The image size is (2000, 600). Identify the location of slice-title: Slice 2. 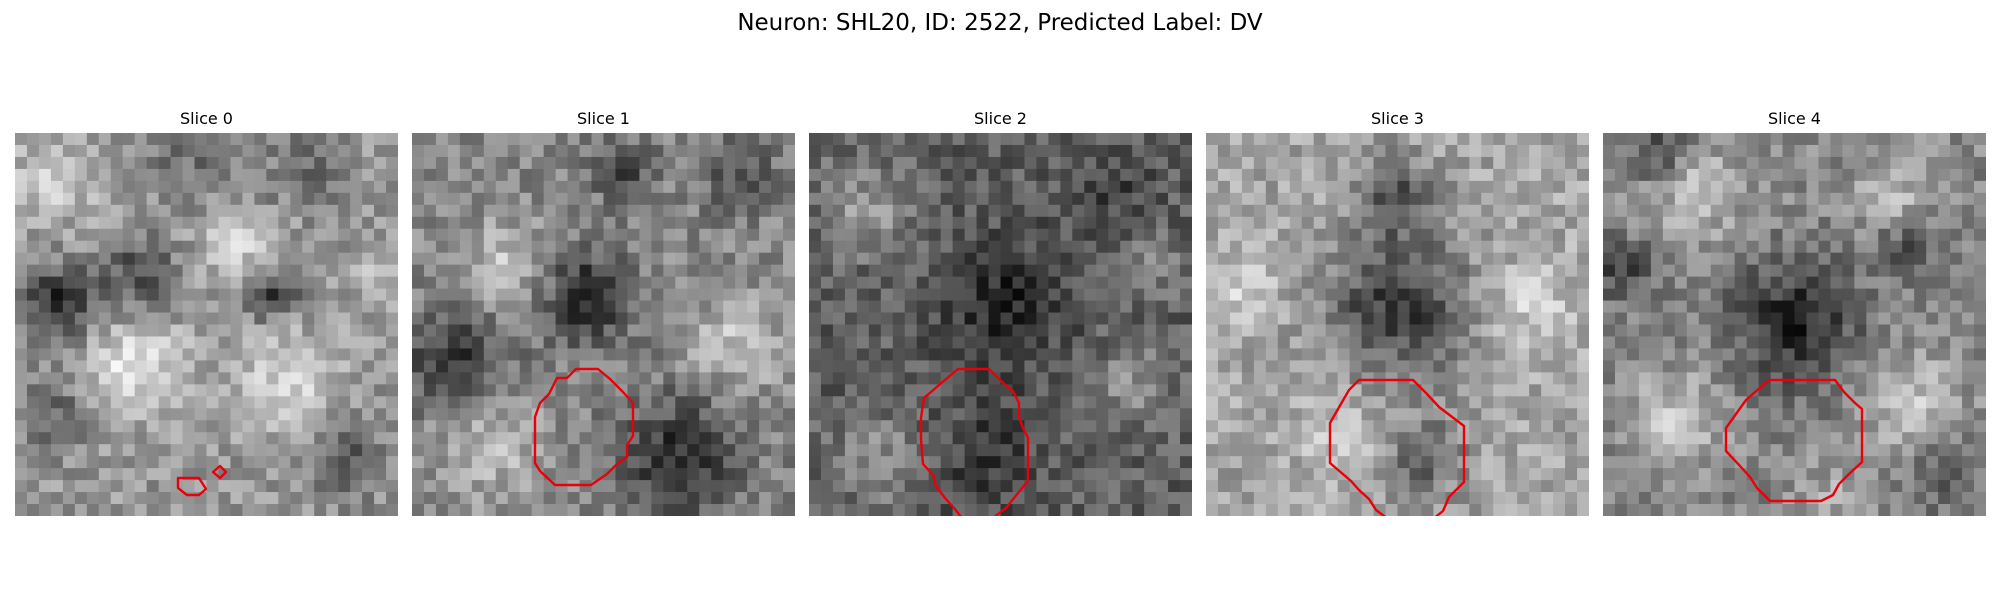
(1000, 118).